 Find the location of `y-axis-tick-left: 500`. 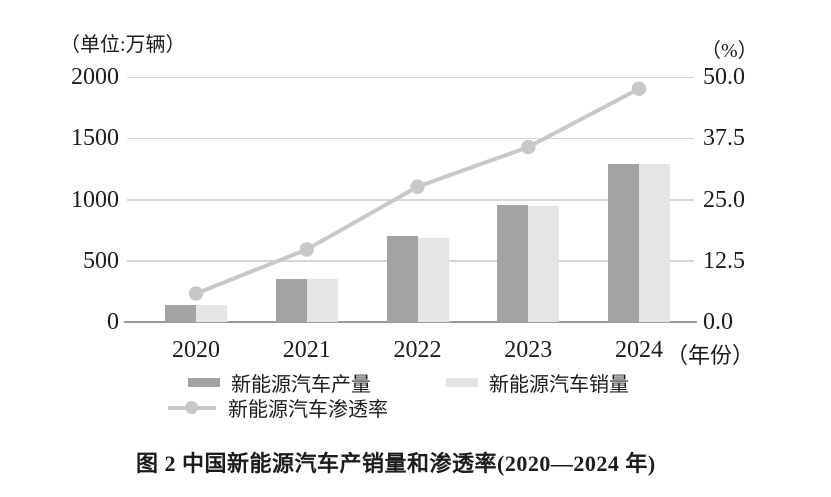

y-axis-tick-left: 500 is located at coordinates (101, 260).